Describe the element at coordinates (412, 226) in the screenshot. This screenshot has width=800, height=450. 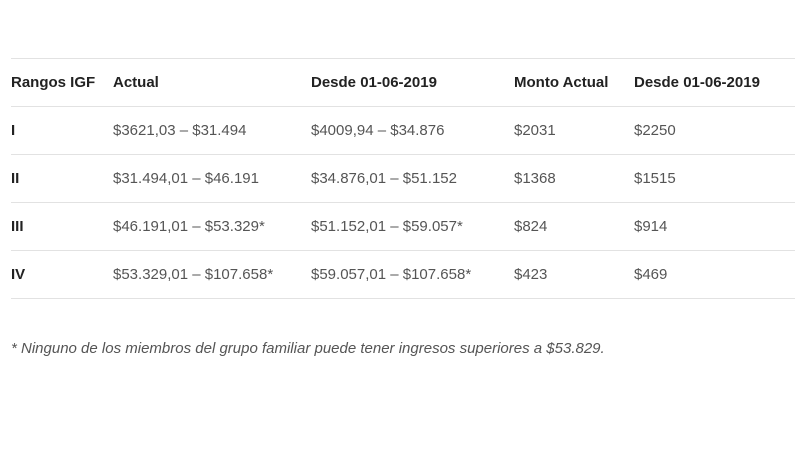
I see `new-range: $51.152,01 – $59.057*` at that location.